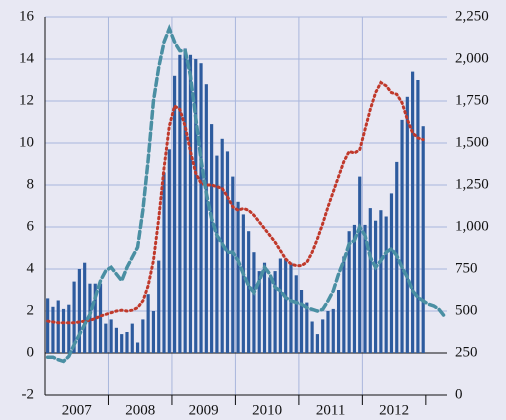 This screenshot has height=420, width=506. Describe the element at coordinates (28, 394) in the screenshot. I see `y-tick-label: -2` at that location.